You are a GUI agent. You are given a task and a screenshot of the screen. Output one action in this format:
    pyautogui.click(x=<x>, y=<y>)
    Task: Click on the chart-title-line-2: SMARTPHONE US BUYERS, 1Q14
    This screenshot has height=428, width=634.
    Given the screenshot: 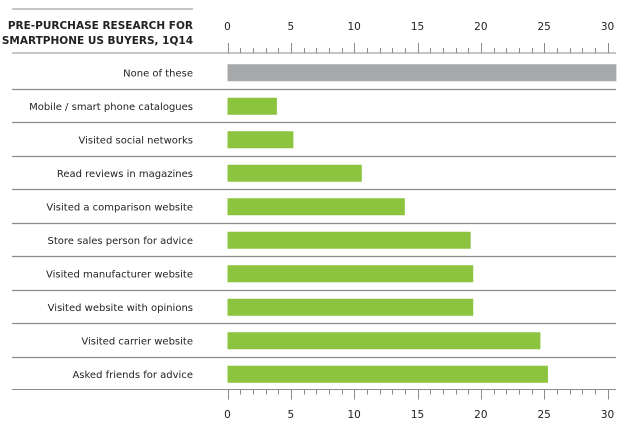 What is the action you would take?
    pyautogui.click(x=97, y=41)
    